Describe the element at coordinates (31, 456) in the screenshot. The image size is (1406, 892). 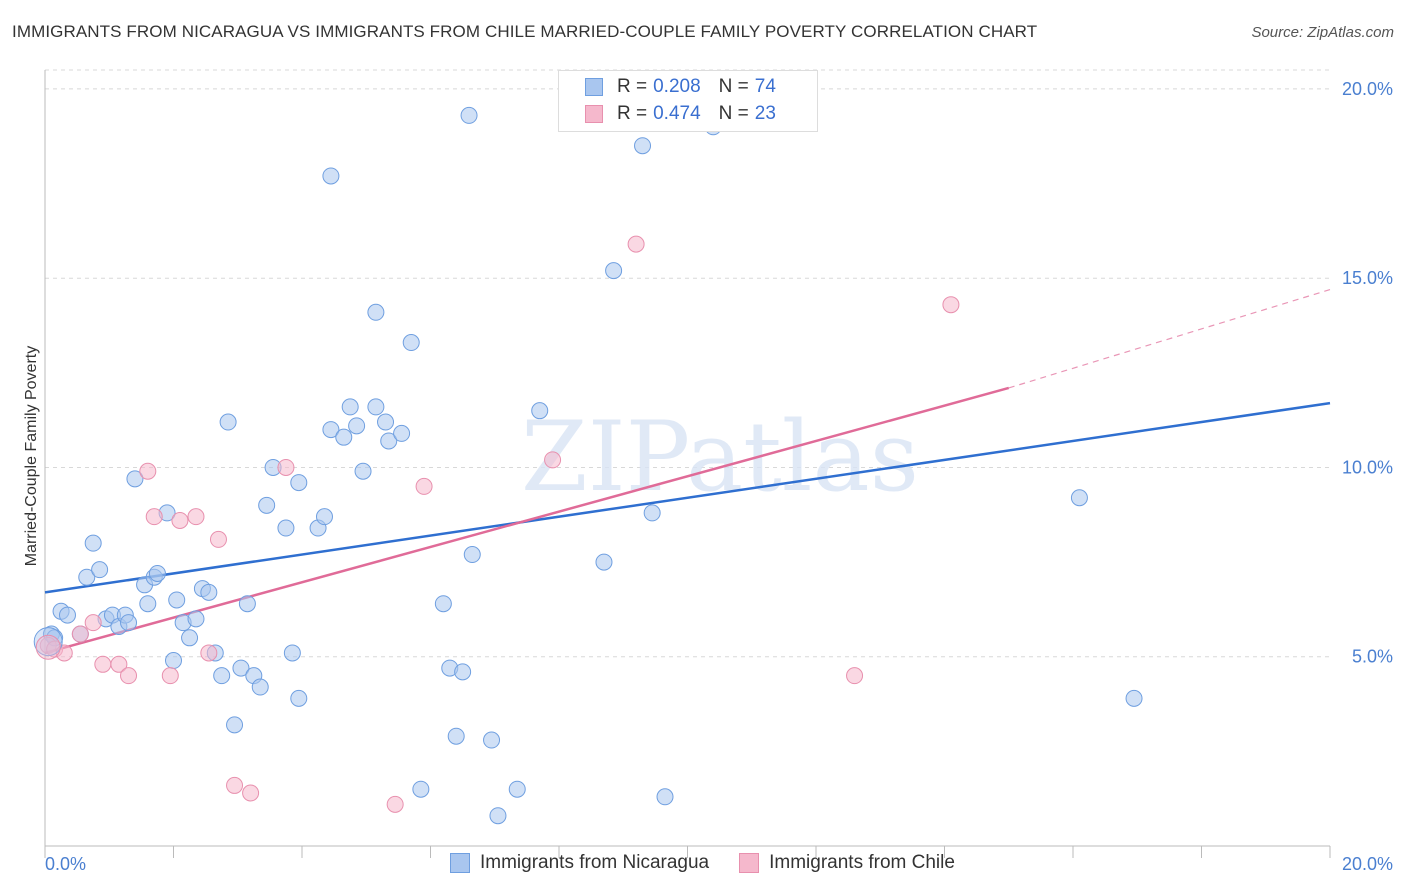
I see `y-axis-title: Married-Couple Family Poverty` at that location.